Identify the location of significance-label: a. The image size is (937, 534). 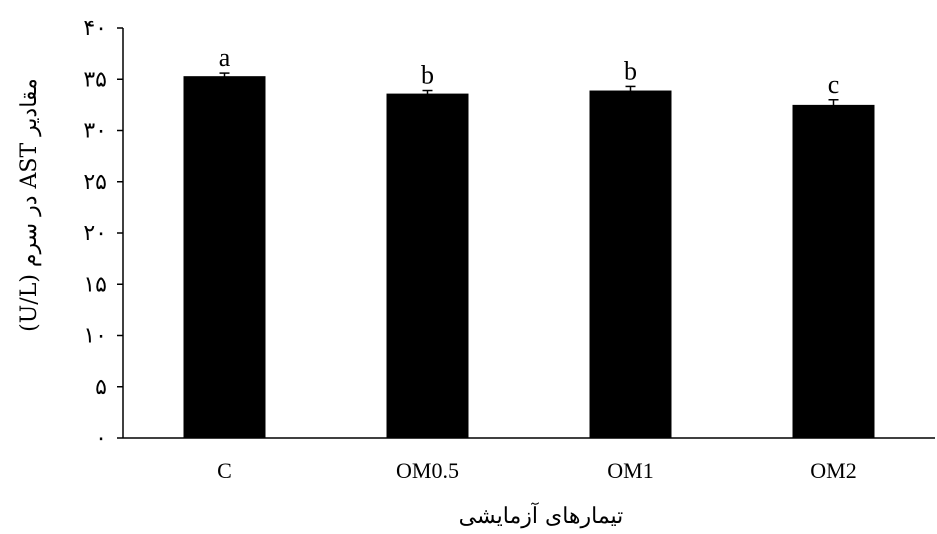
(225, 57).